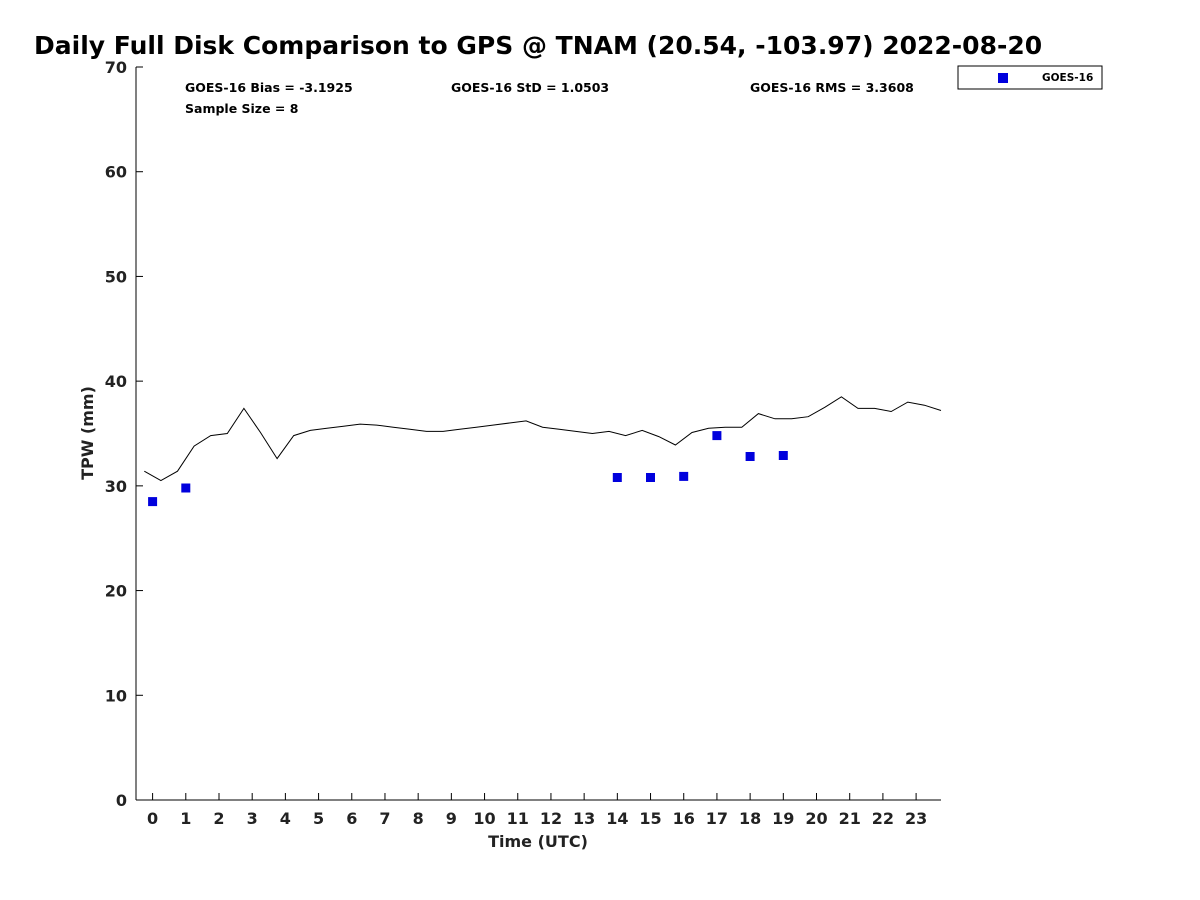 This screenshot has height=900, width=1200. I want to click on x-tick-label: 22, so click(883, 818).